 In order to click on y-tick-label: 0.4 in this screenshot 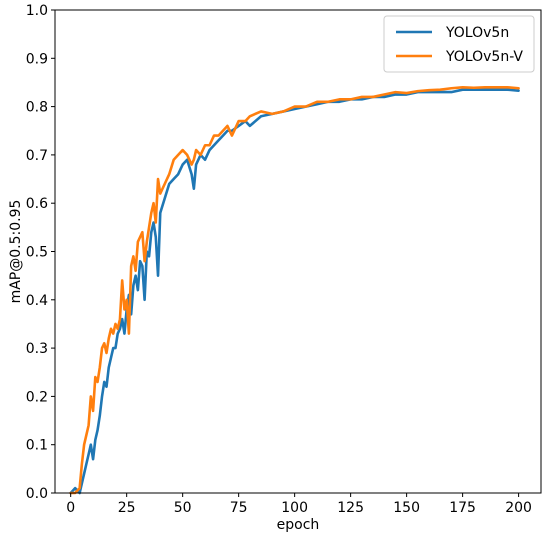, I will do `click(37, 301)`.